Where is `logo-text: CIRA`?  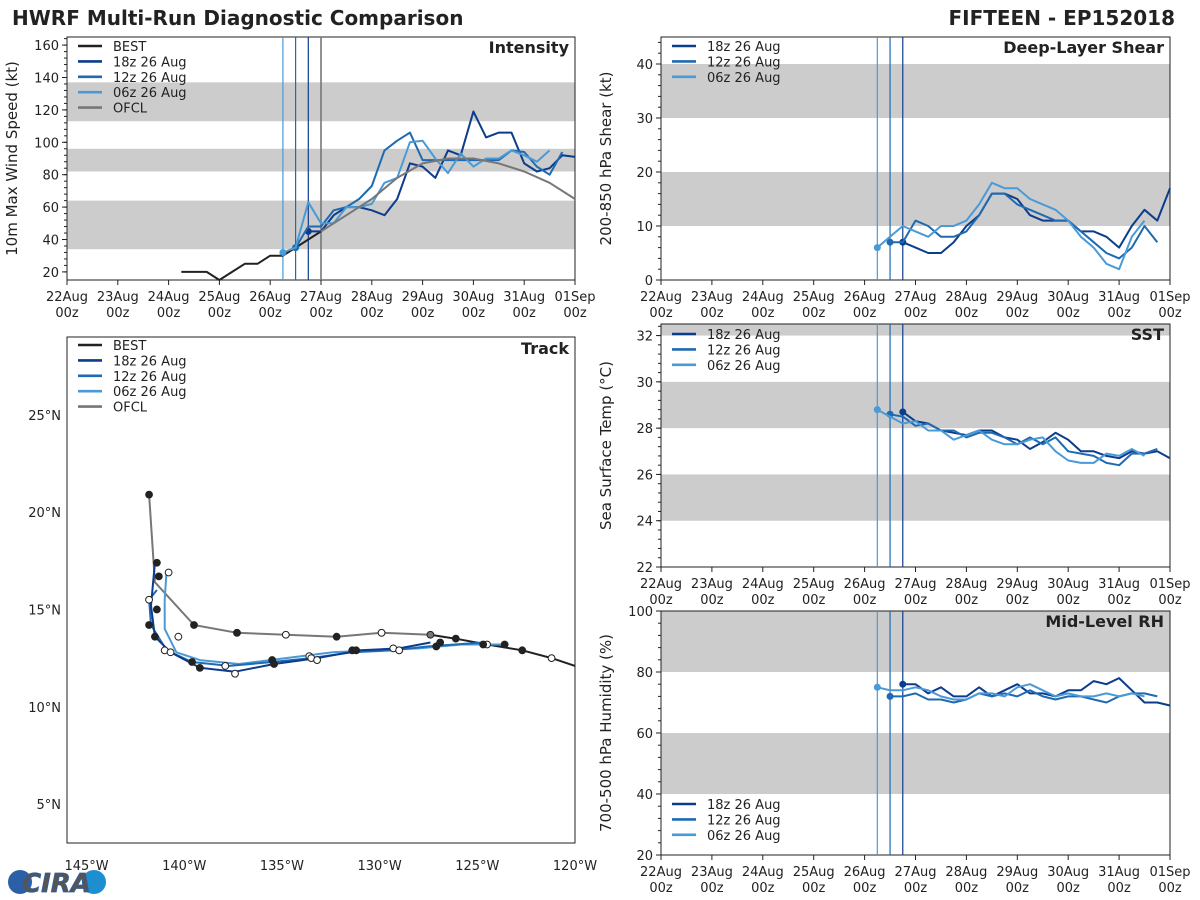
logo-text: CIRA is located at coordinates (56, 884).